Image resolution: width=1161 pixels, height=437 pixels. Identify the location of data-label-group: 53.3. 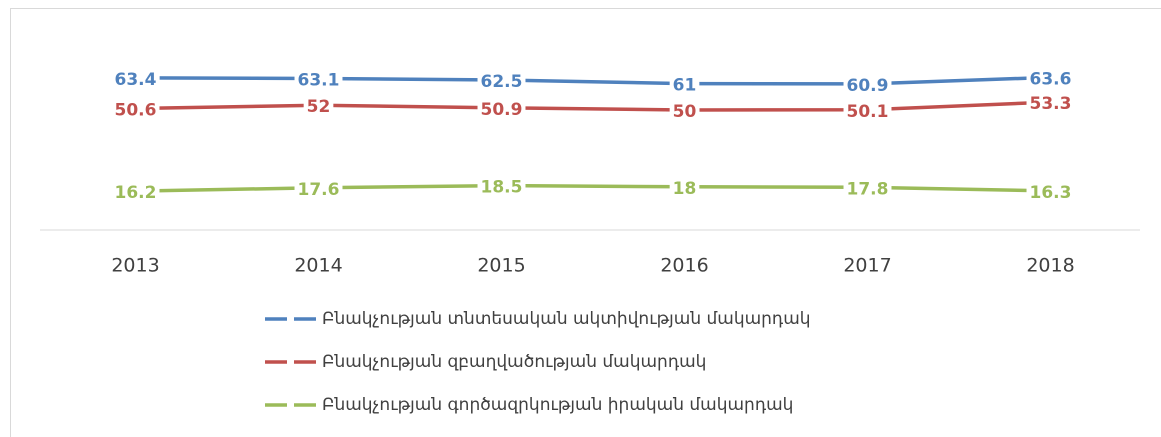
(1050, 104).